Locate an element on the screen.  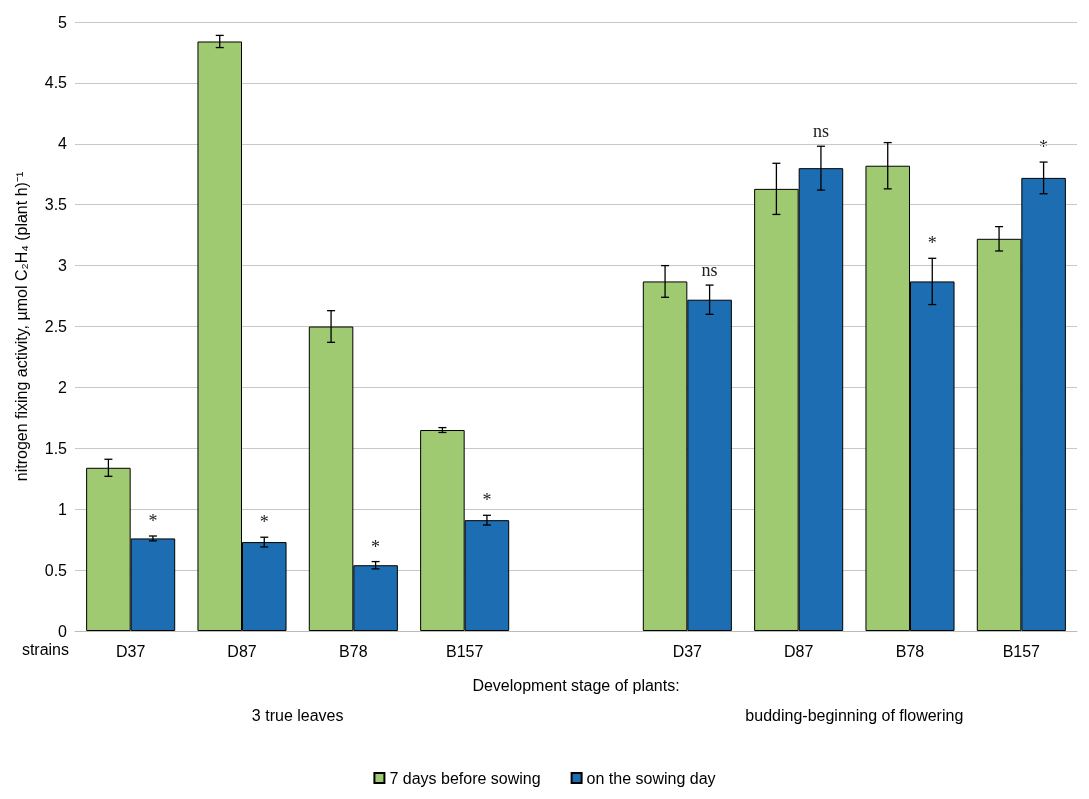
y-axis-title: nitrogen fixing activity, µmol C₂H₄ (plant h)⁻¹ is located at coordinates (21, 326).